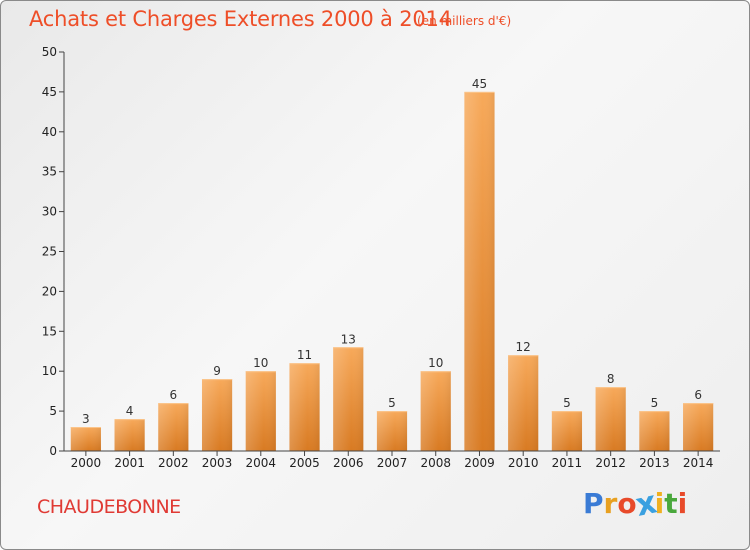 The width and height of the screenshot is (750, 550). I want to click on x-tick-label-2004: 2004, so click(261, 463).